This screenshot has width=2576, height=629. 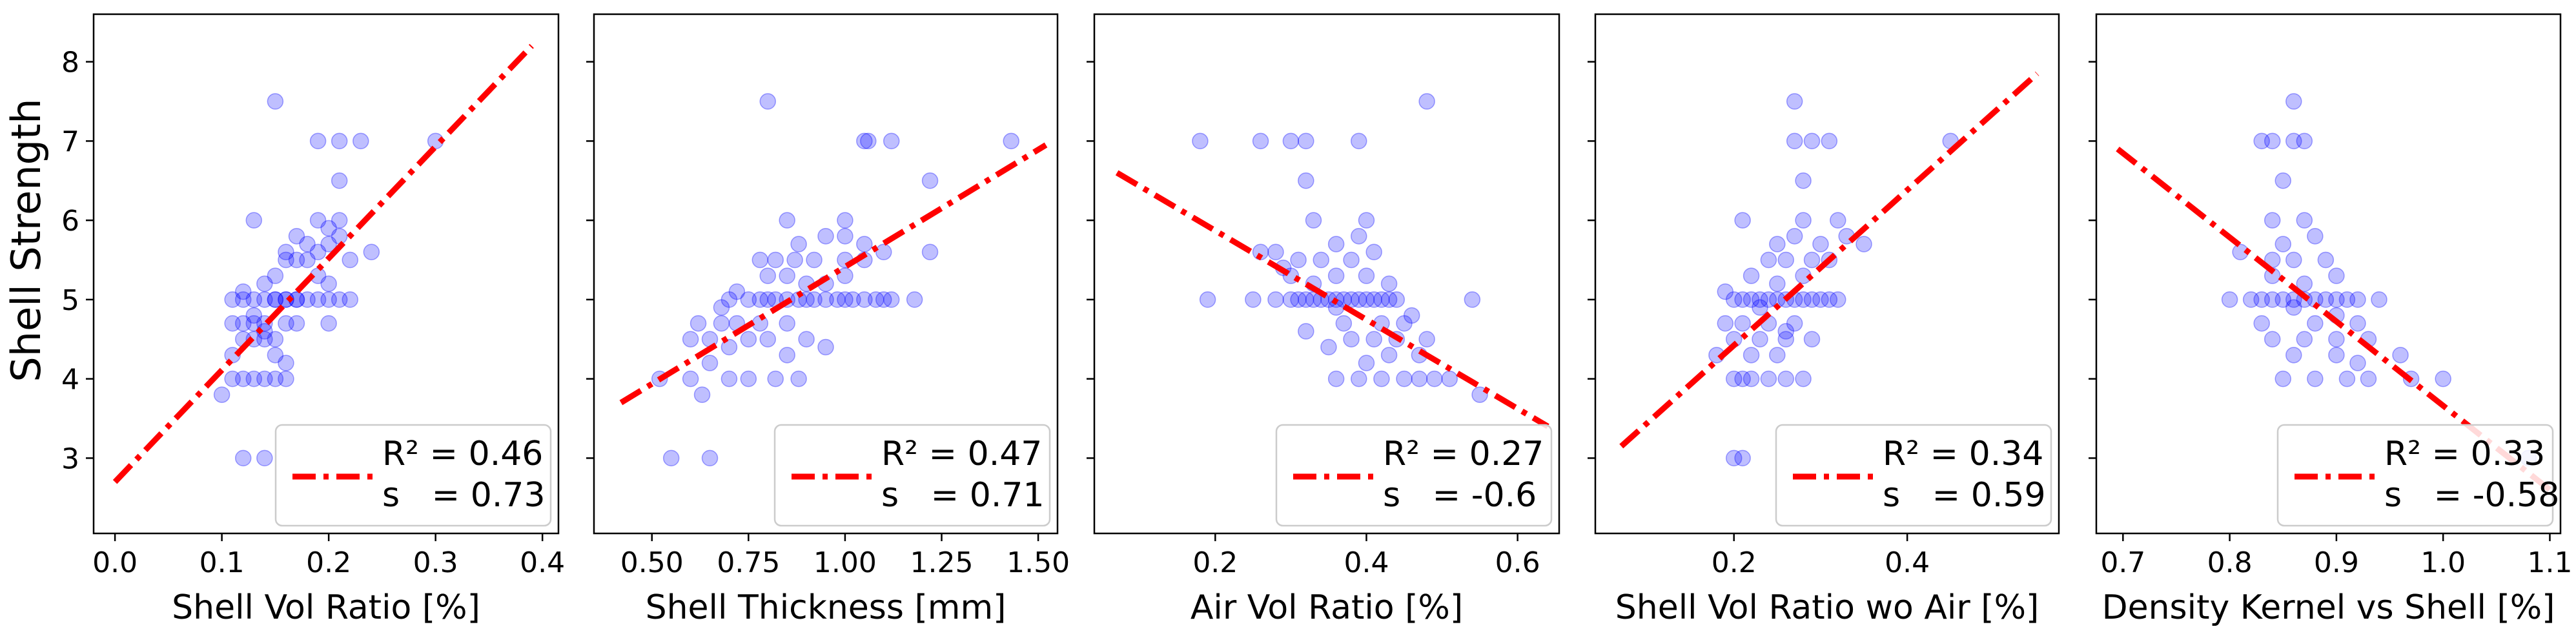 I want to click on x-tick-label: 0.1, so click(x=222, y=562).